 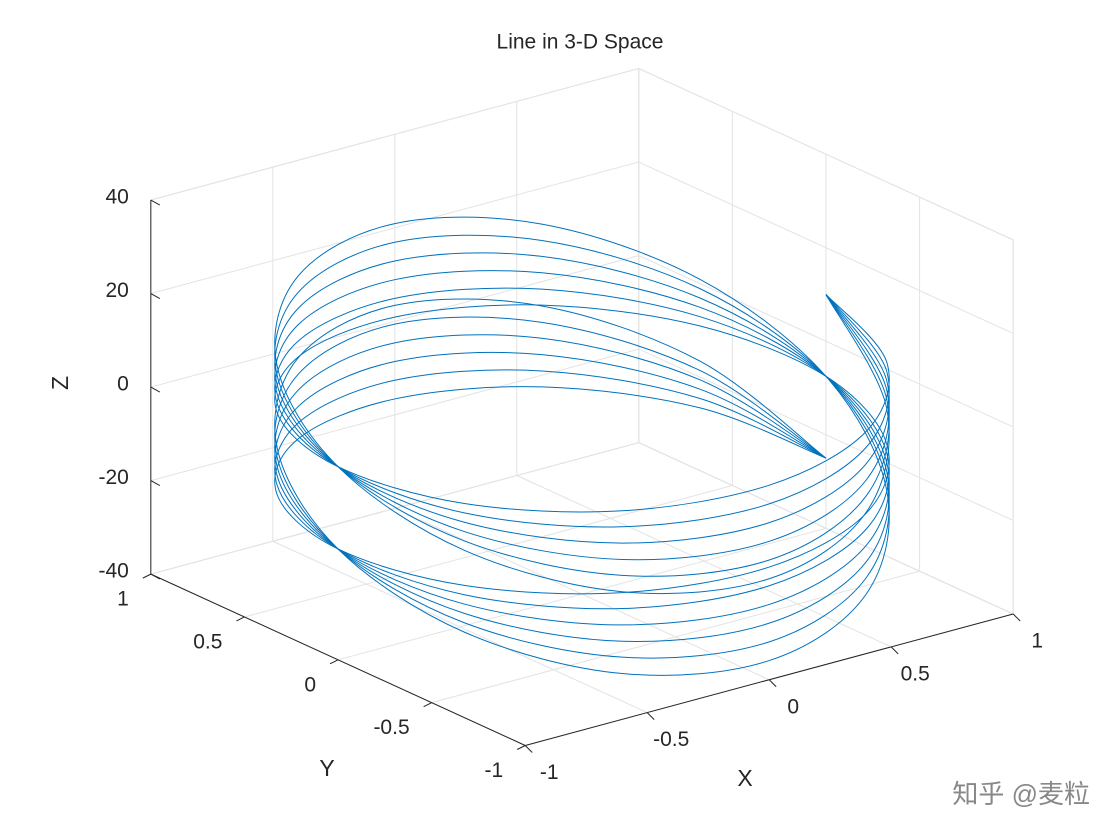 I want to click on y-tick-label: 0.5, so click(x=207, y=642).